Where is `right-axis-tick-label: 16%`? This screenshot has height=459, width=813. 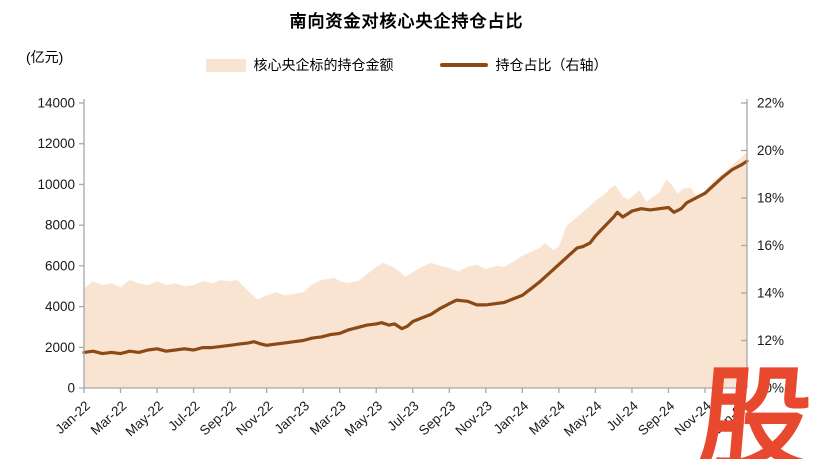 right-axis-tick-label: 16% is located at coordinates (770, 245).